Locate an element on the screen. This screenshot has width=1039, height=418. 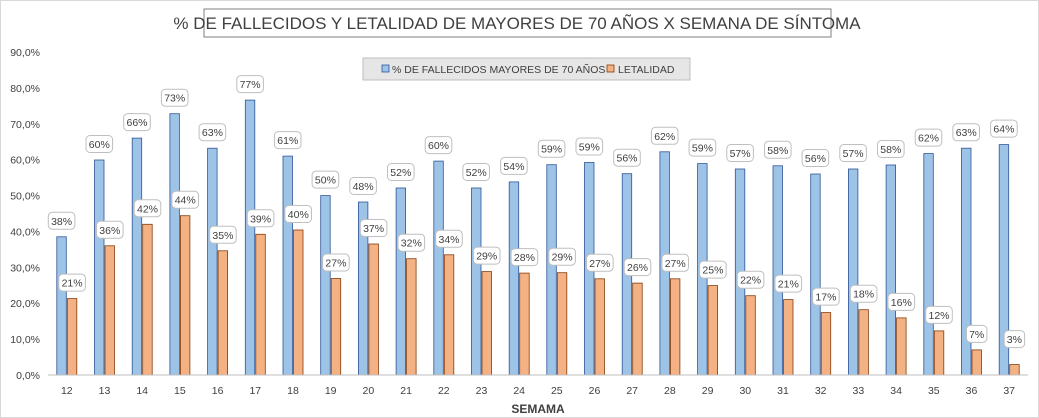
chart-title-box is located at coordinates (517, 23).